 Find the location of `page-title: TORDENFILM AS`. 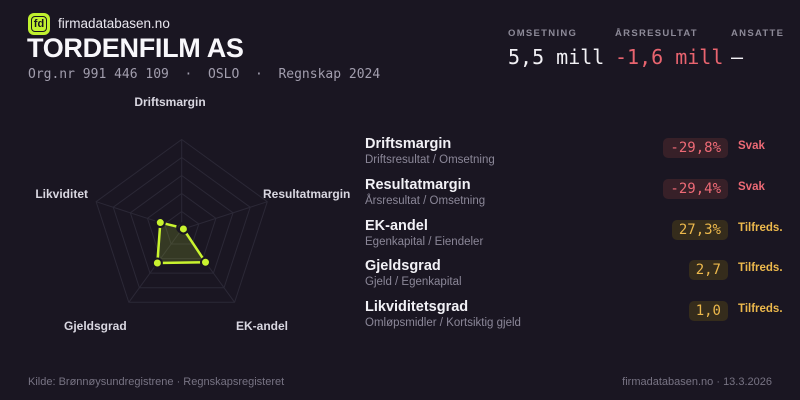

page-title: TORDENFILM AS is located at coordinates (135, 48).